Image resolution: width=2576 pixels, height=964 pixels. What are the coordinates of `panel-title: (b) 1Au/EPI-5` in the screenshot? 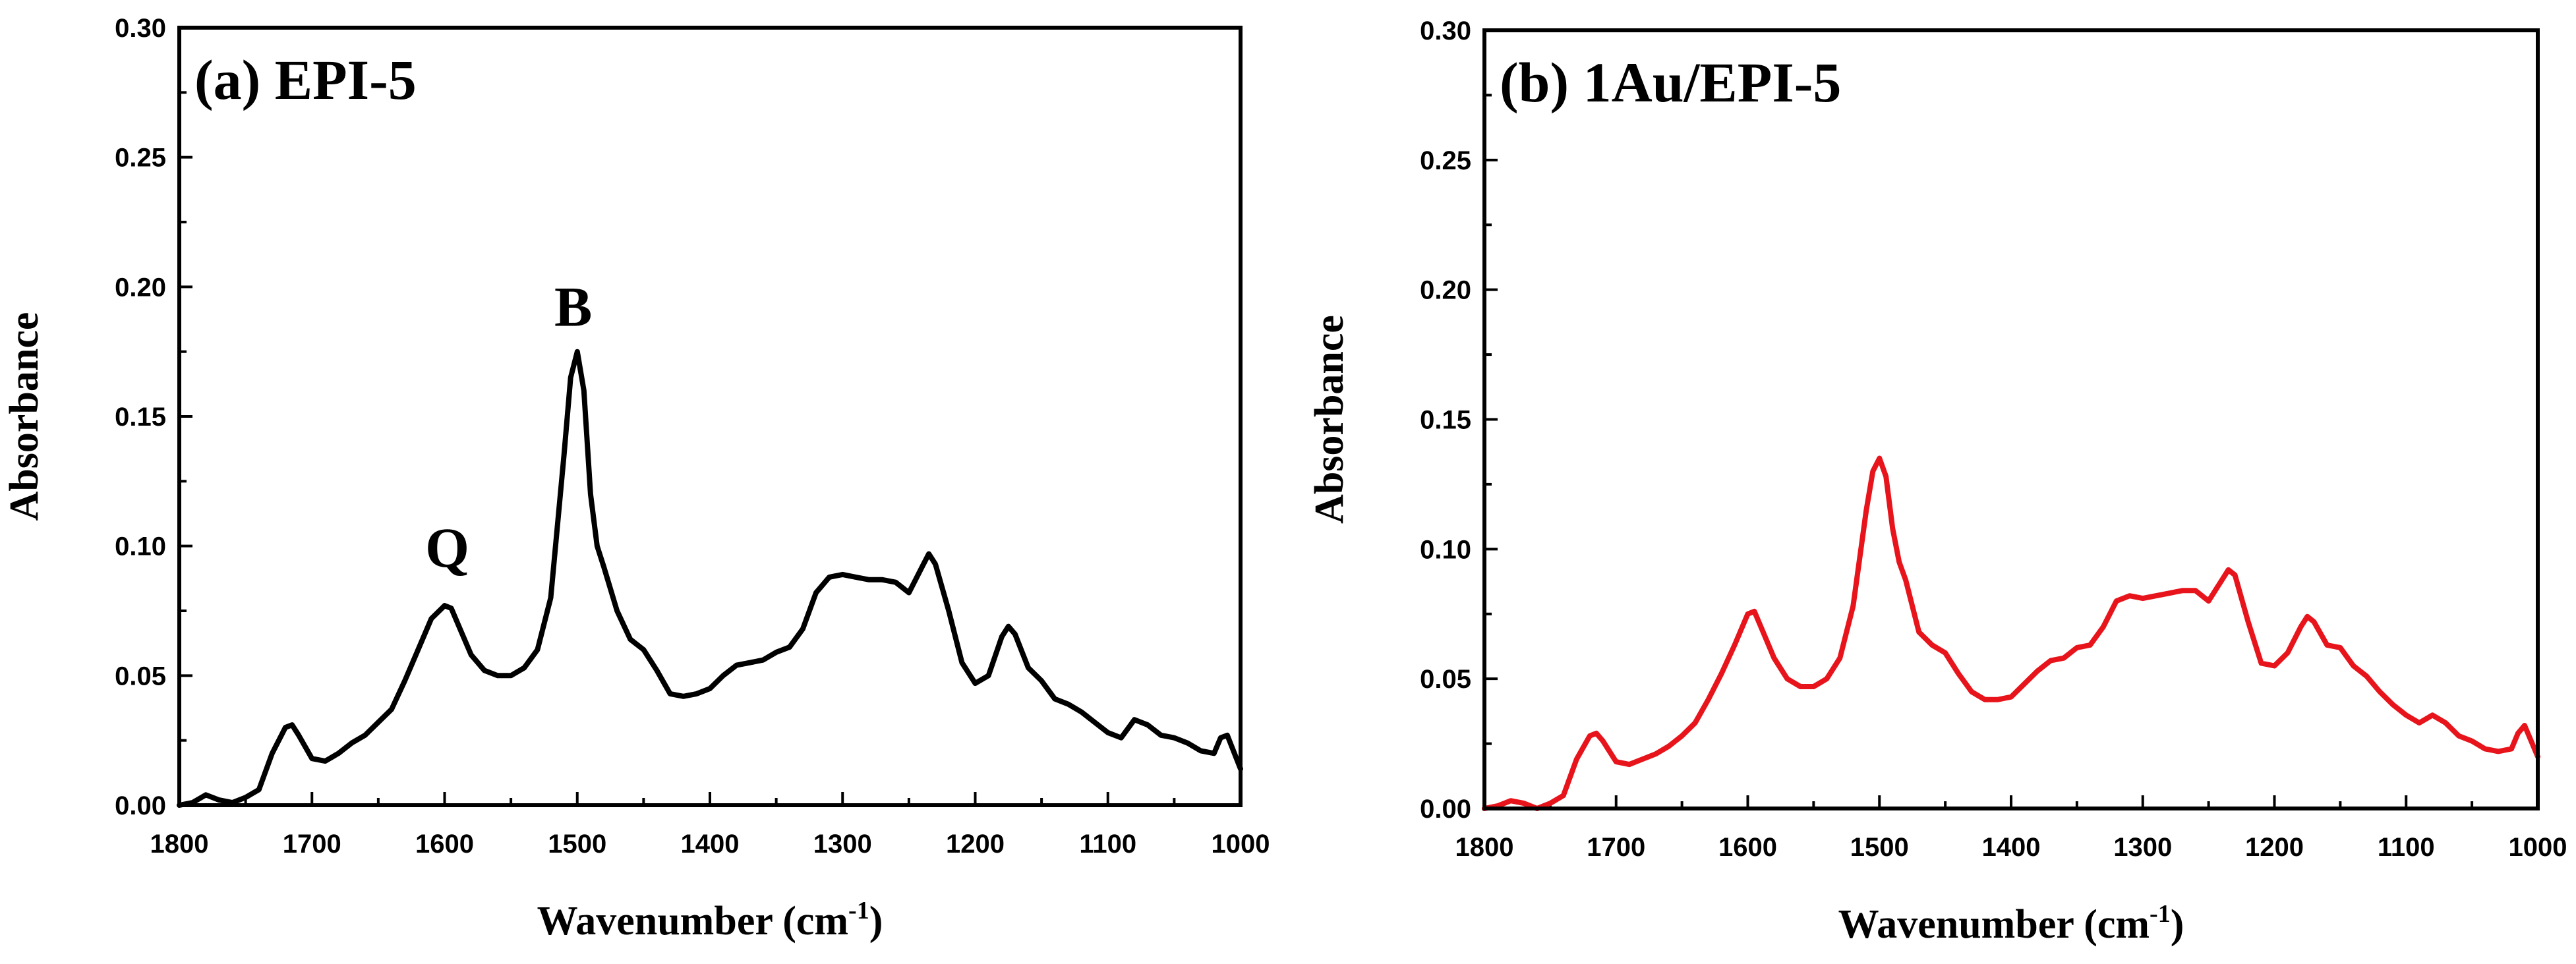 It's located at (1670, 82).